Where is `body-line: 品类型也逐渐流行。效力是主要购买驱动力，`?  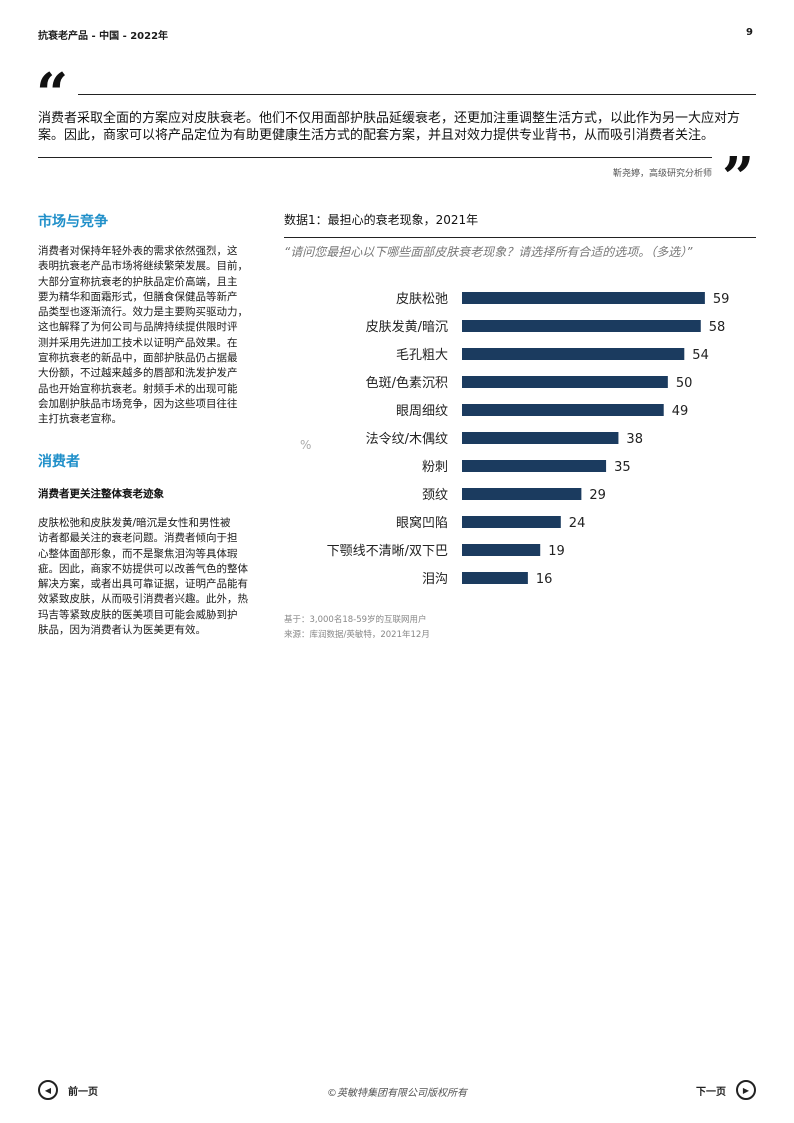 body-line: 品类型也逐渐流行。效力是主要购买驱动力， is located at coordinates (143, 312).